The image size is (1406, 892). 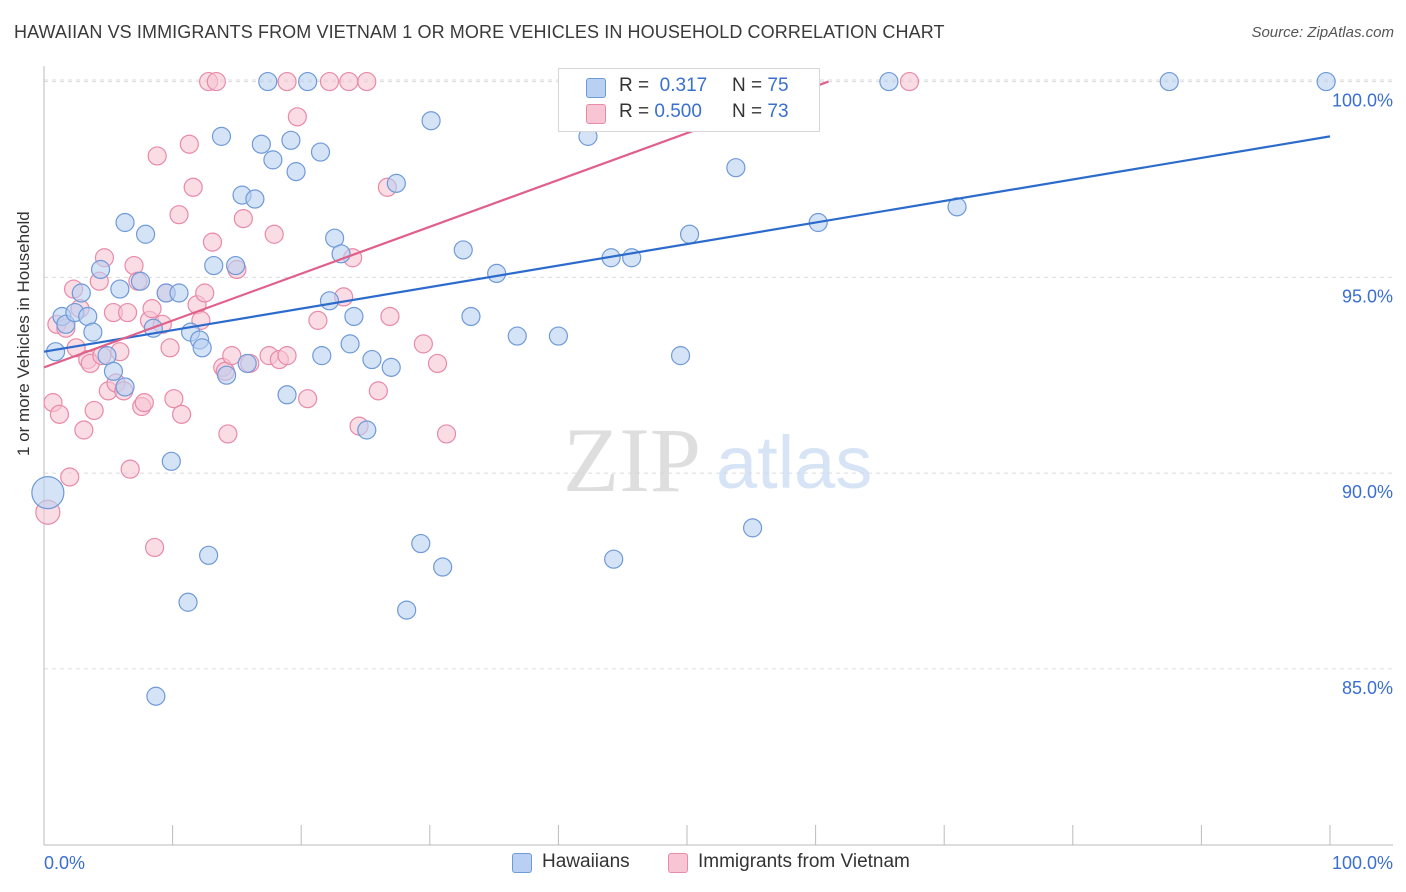 What do you see at coordinates (794, 462) in the screenshot?
I see `watermark-atlas: atlas` at bounding box center [794, 462].